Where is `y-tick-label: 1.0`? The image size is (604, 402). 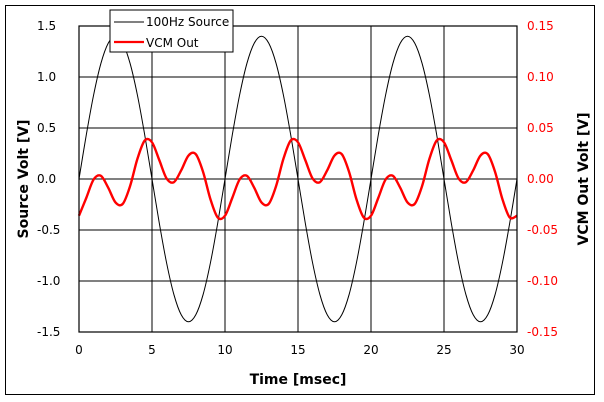
y-tick-label: 1.0 is located at coordinates (46, 77).